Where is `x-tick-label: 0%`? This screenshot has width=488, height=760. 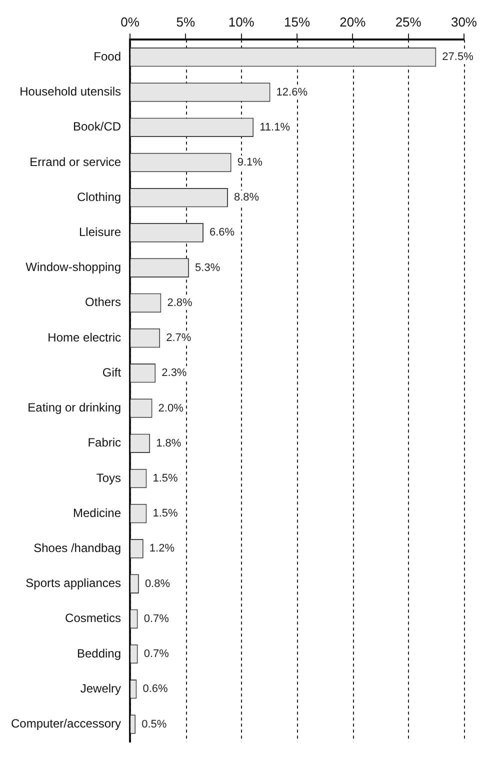
x-tick-label: 0% is located at coordinates (130, 22).